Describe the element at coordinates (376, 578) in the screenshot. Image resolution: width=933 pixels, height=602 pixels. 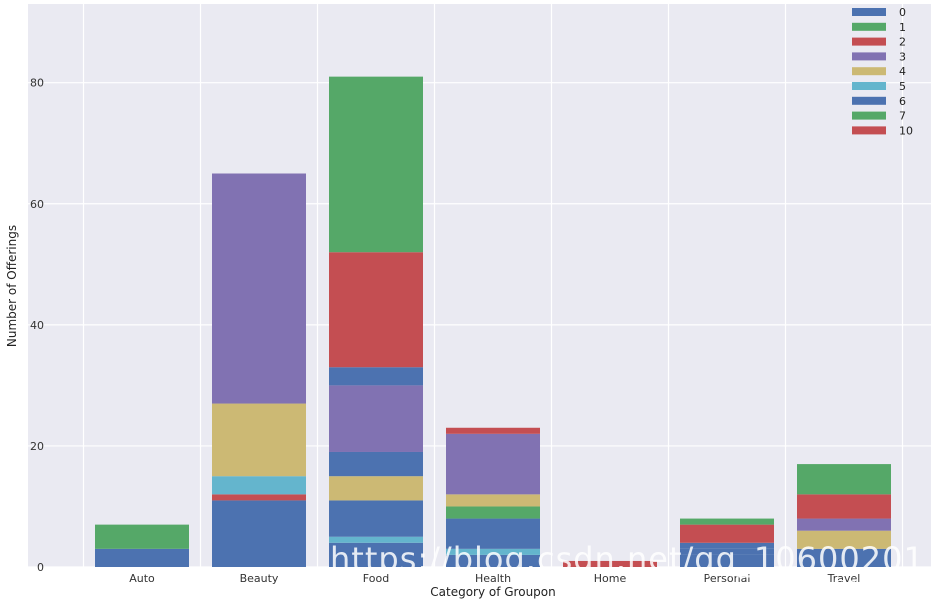
I see `x-tick-label: Food` at that location.